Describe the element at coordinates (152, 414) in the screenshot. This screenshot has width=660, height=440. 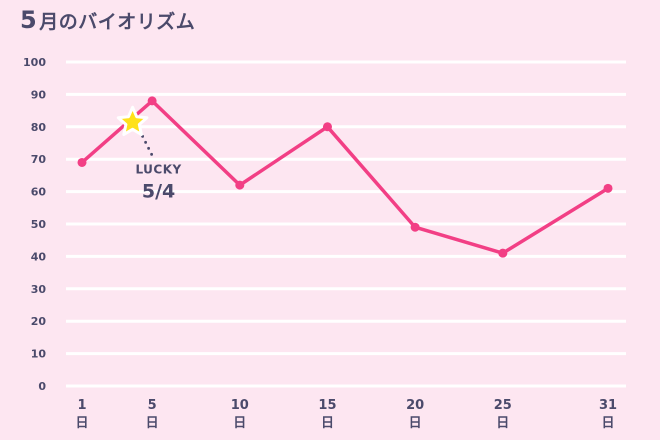
I see `x-tick-label: 5日` at that location.